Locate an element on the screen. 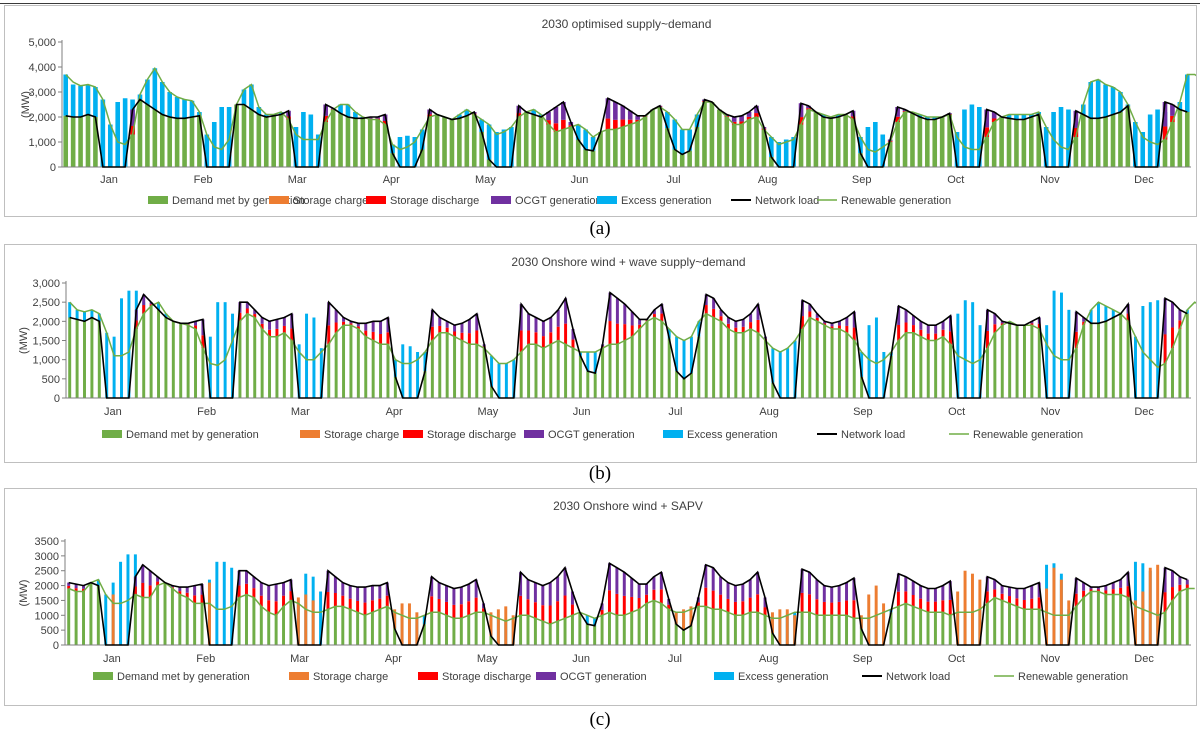 The width and height of the screenshot is (1200, 737). legend-label: Network load is located at coordinates (873, 435).